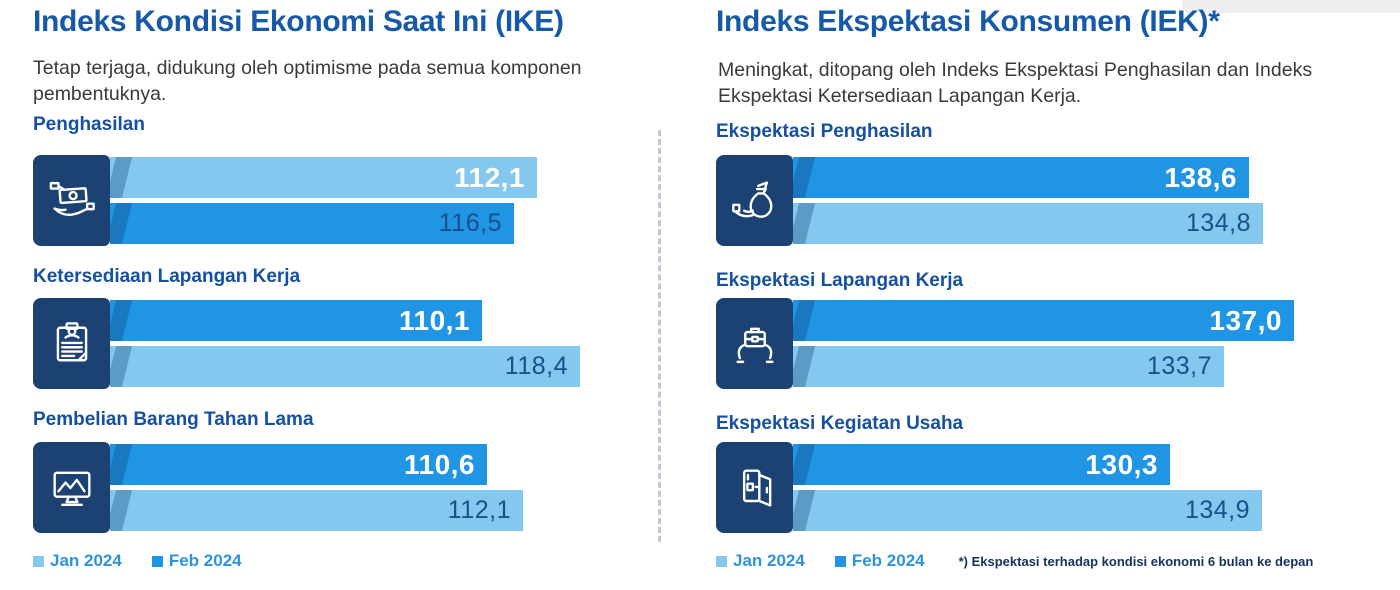  Describe the element at coordinates (1028, 200) in the screenshot. I see `bars-ekspektasi-penghasilan: 138,6 134,8` at that location.